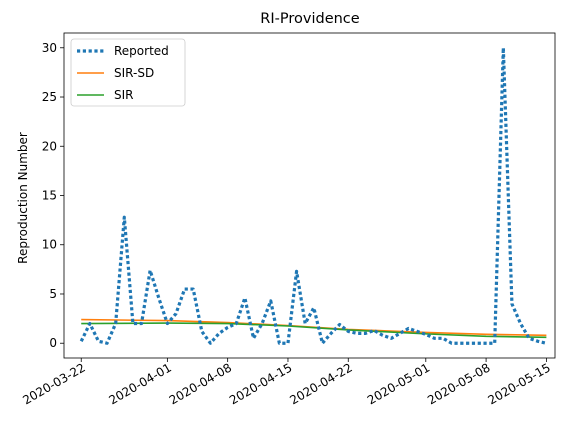  Describe the element at coordinates (200, 383) in the screenshot. I see `x-tick-label: 2020-04-08` at that location.